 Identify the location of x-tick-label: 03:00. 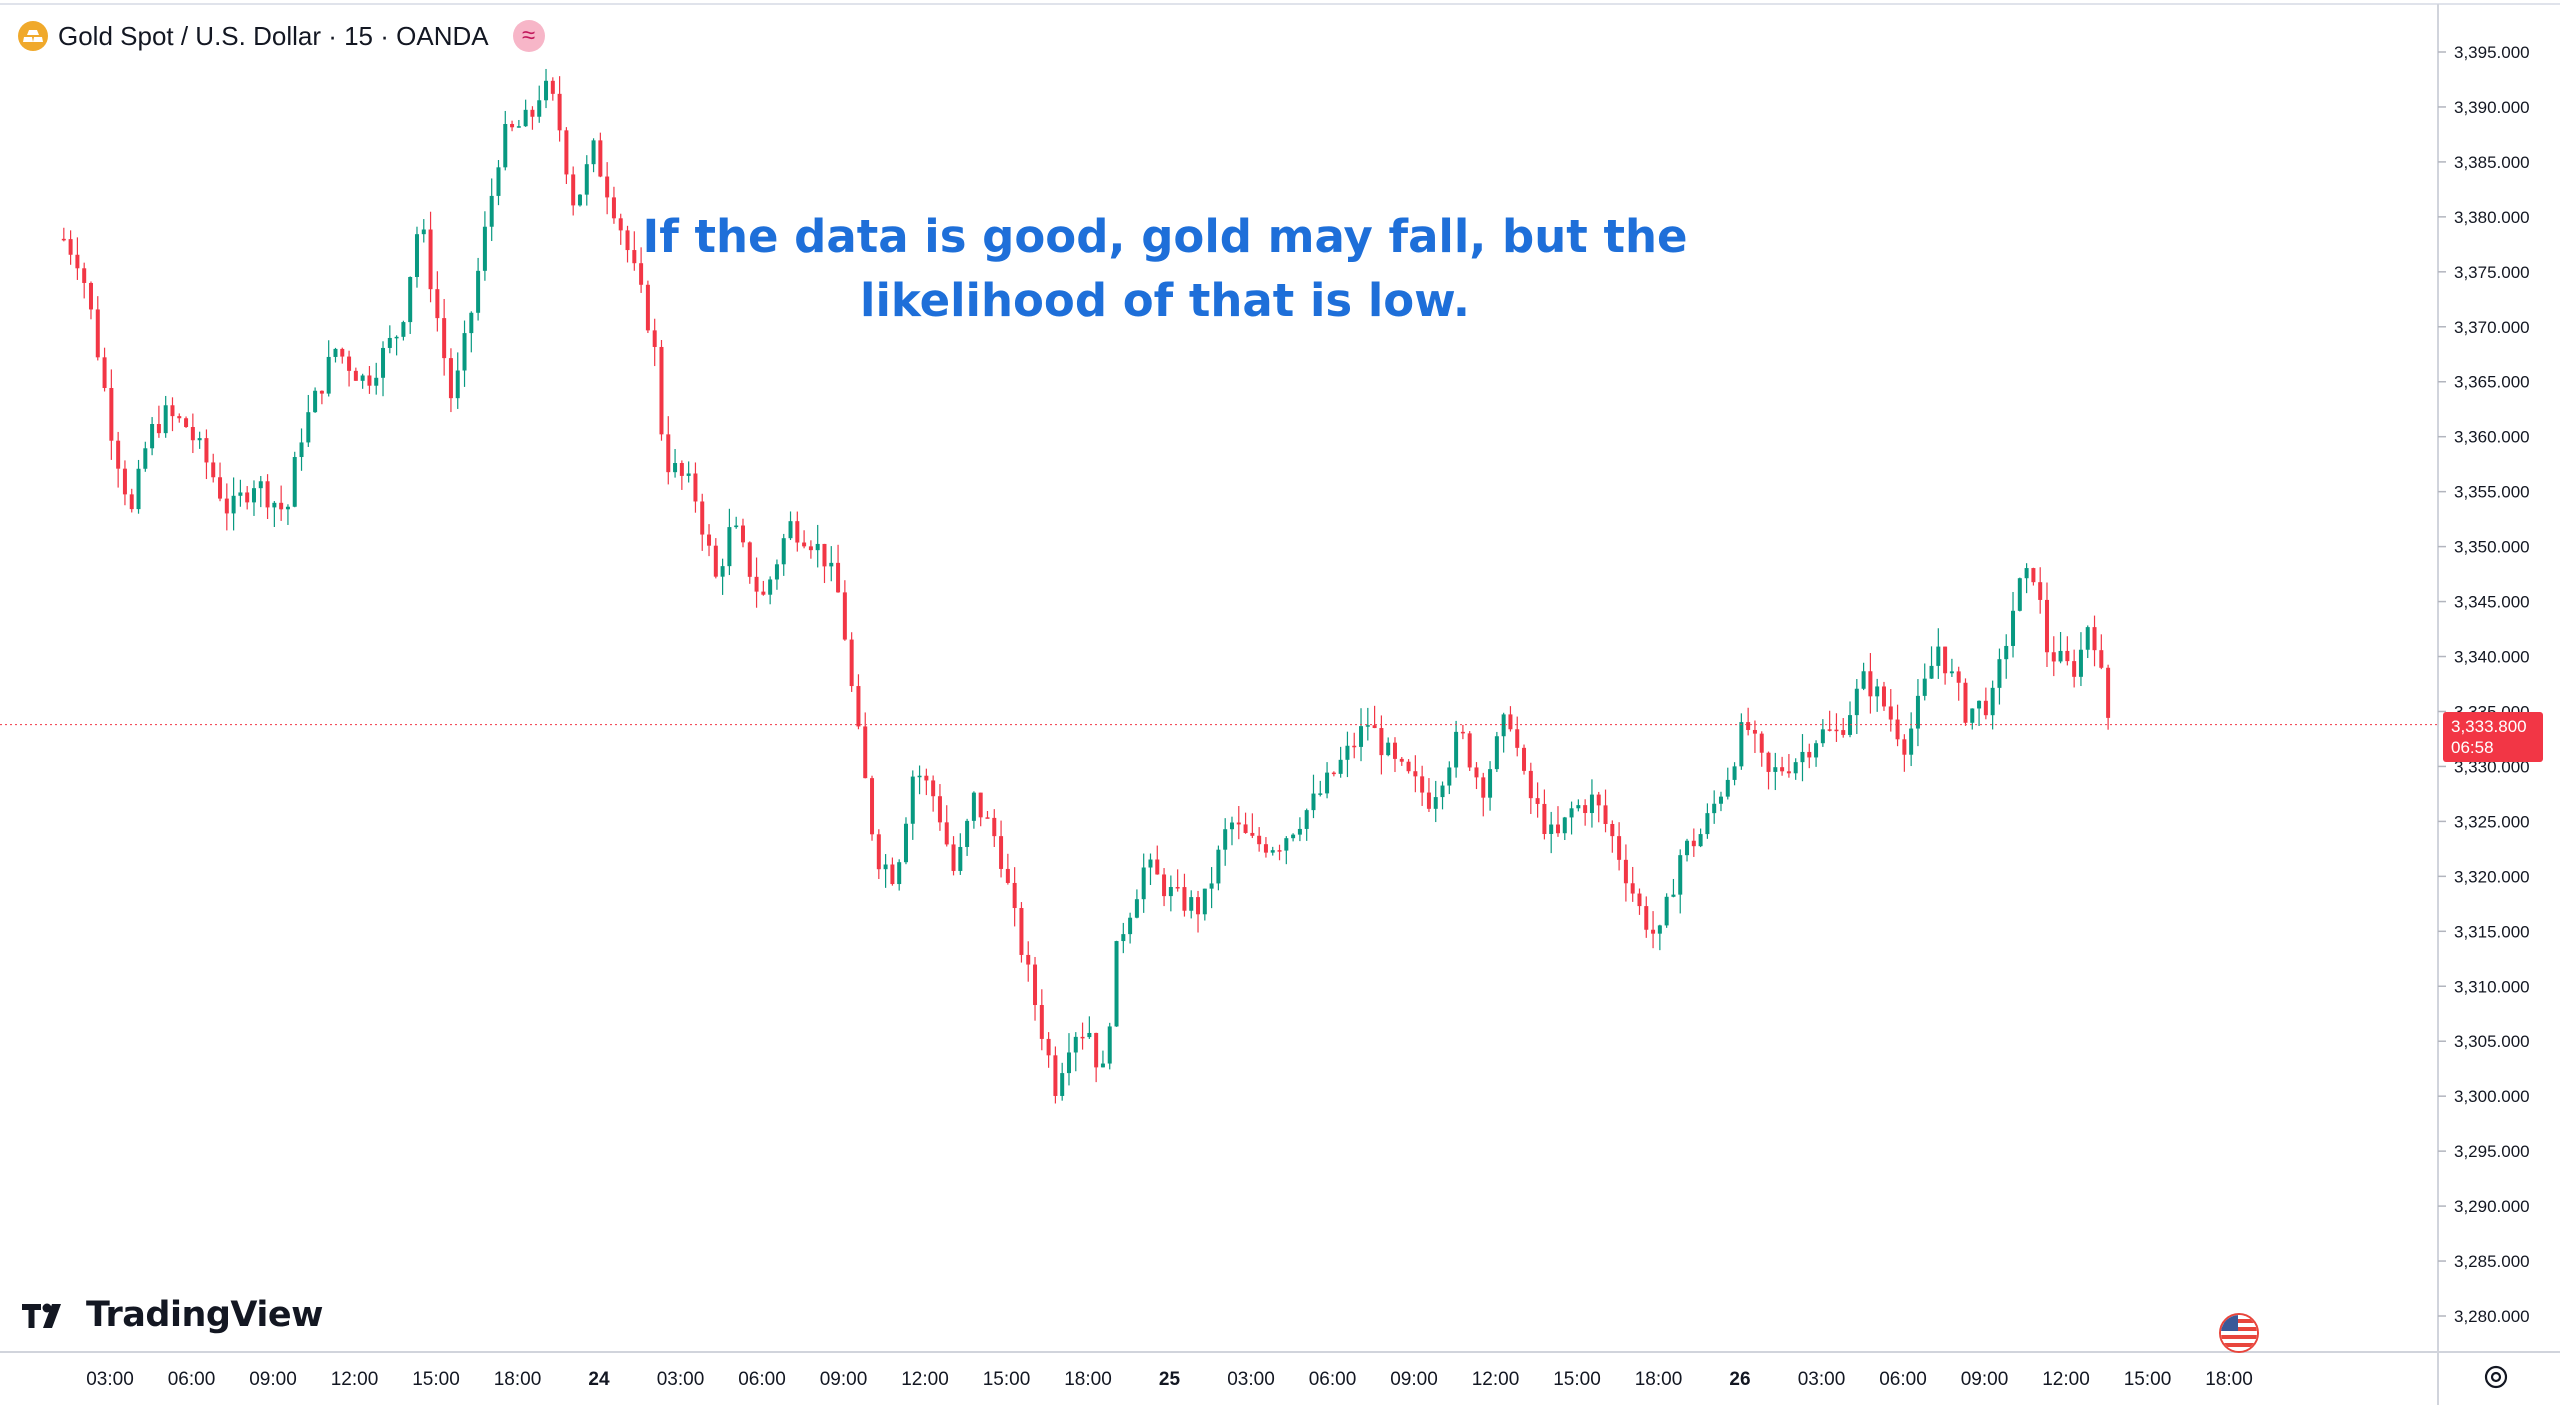
(1251, 1379).